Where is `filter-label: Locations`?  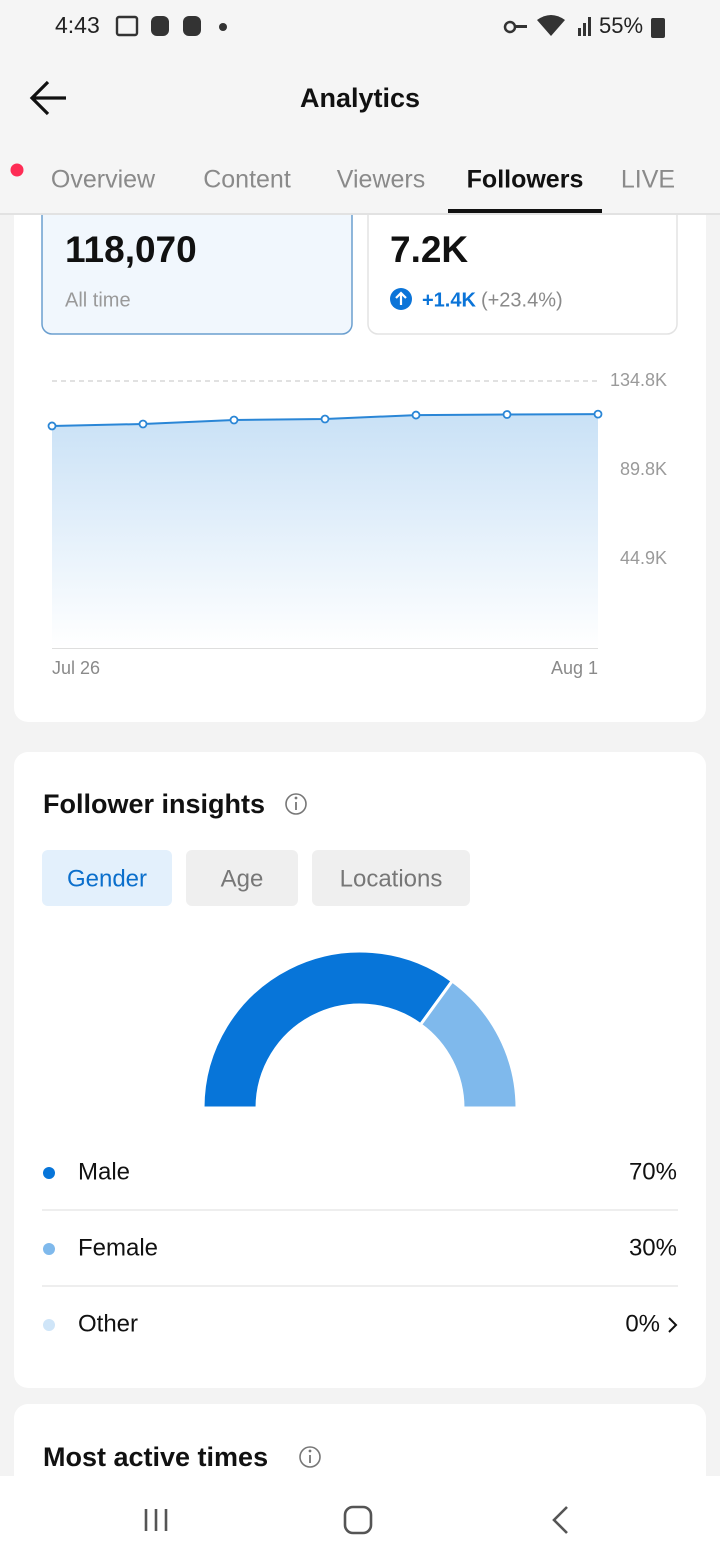
filter-label: Locations is located at coordinates (391, 878).